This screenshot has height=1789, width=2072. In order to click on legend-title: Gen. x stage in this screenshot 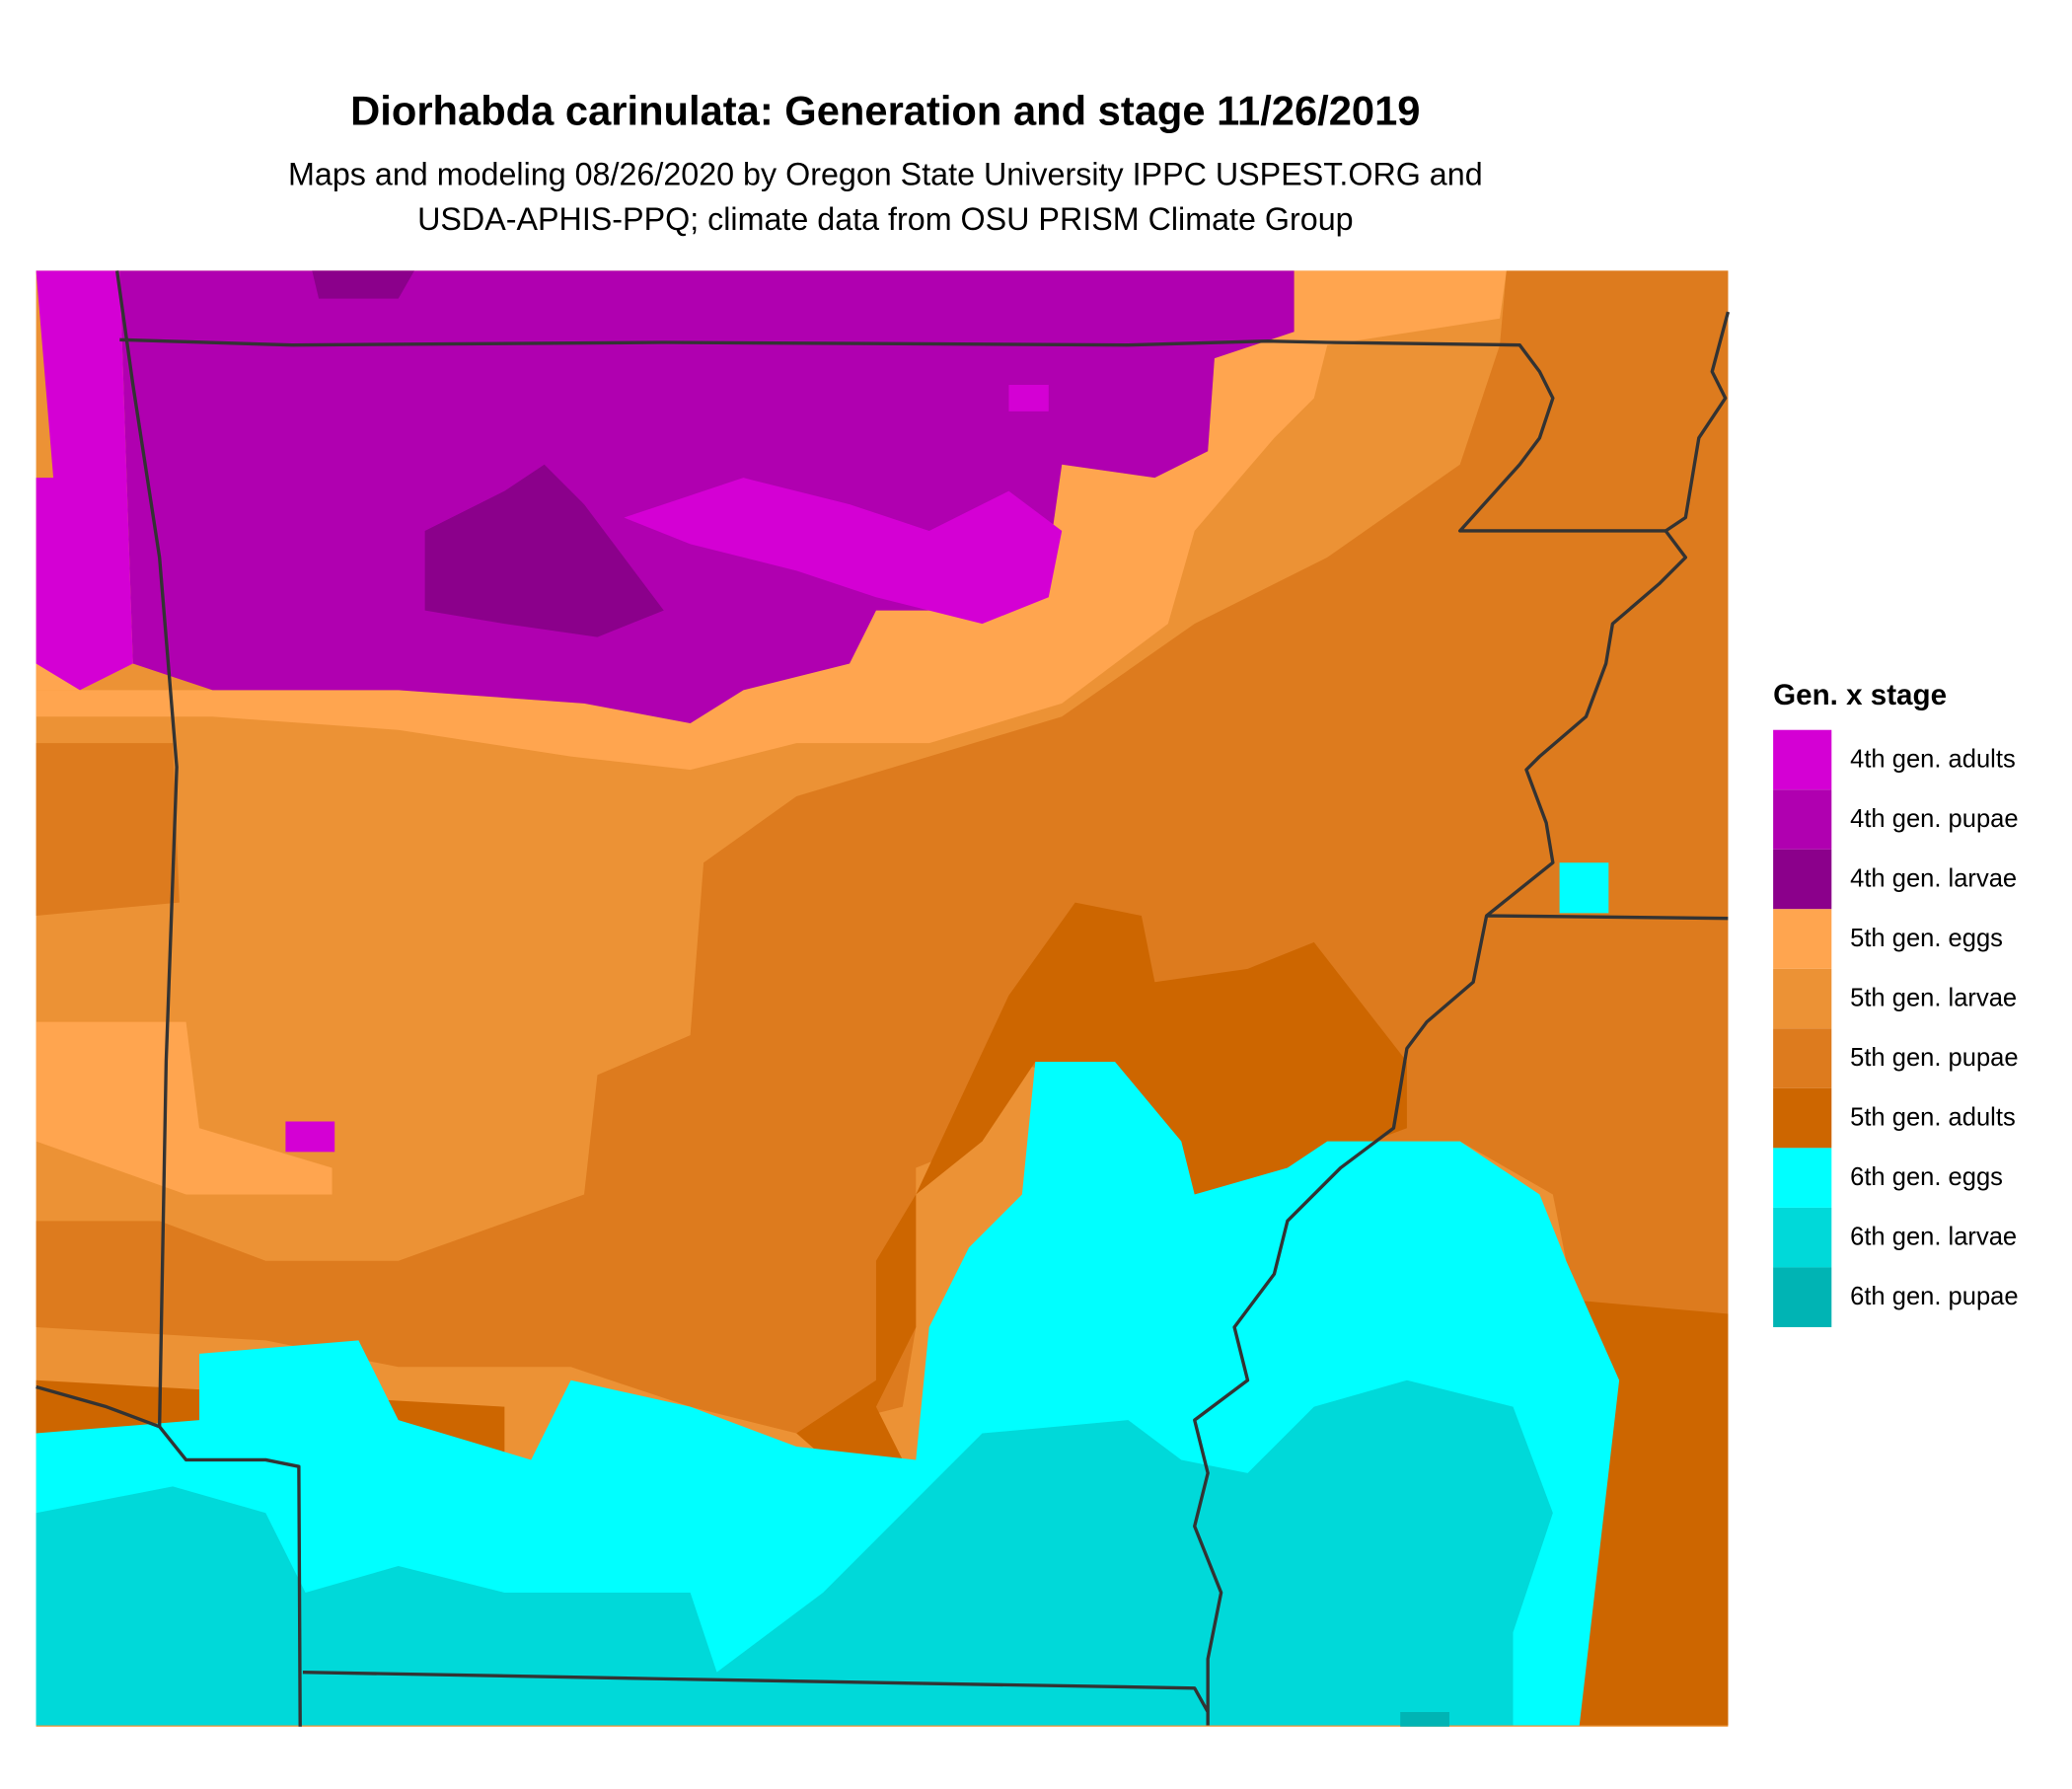, I will do `click(1860, 695)`.